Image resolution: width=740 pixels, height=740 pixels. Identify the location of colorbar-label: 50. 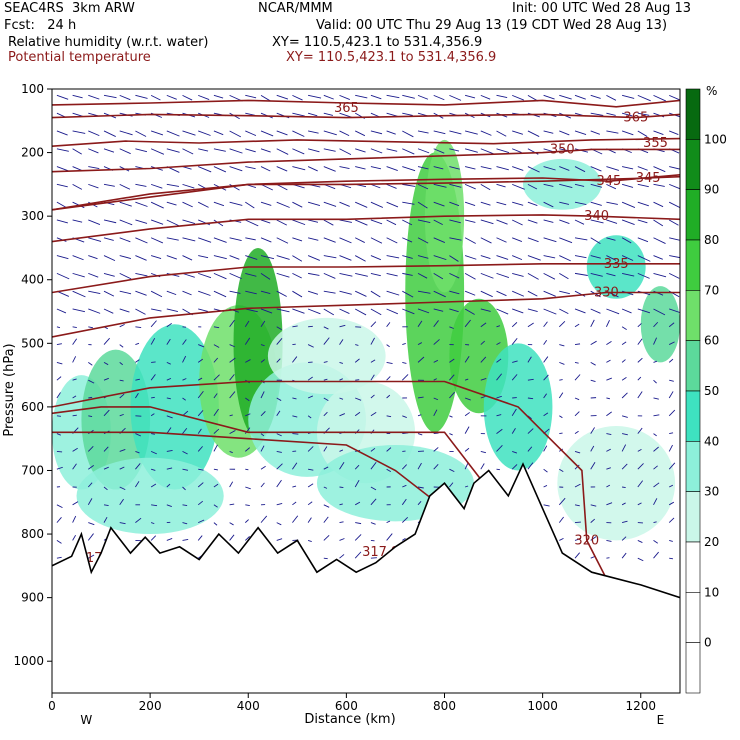
(711, 391).